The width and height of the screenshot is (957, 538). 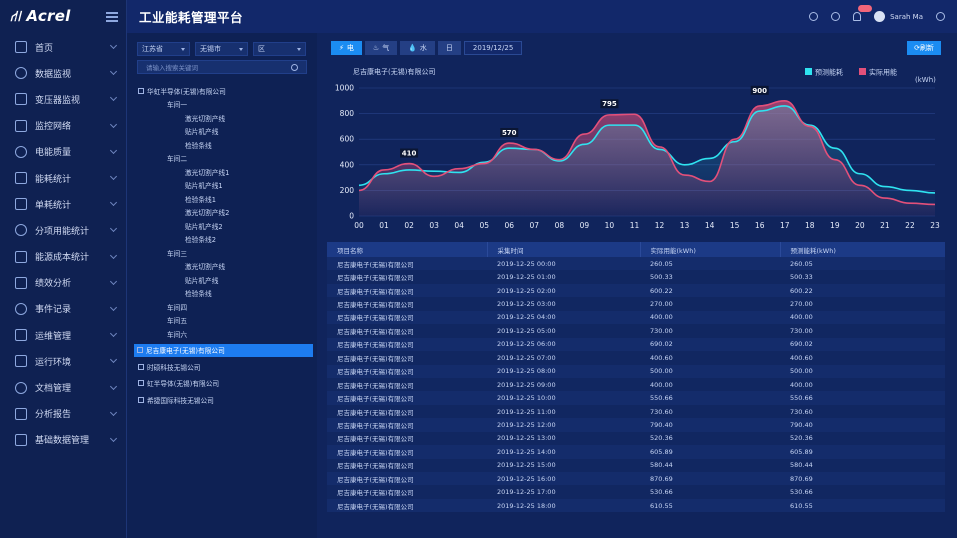 What do you see at coordinates (113, 255) in the screenshot?
I see `chevron-down-icon` at bounding box center [113, 255].